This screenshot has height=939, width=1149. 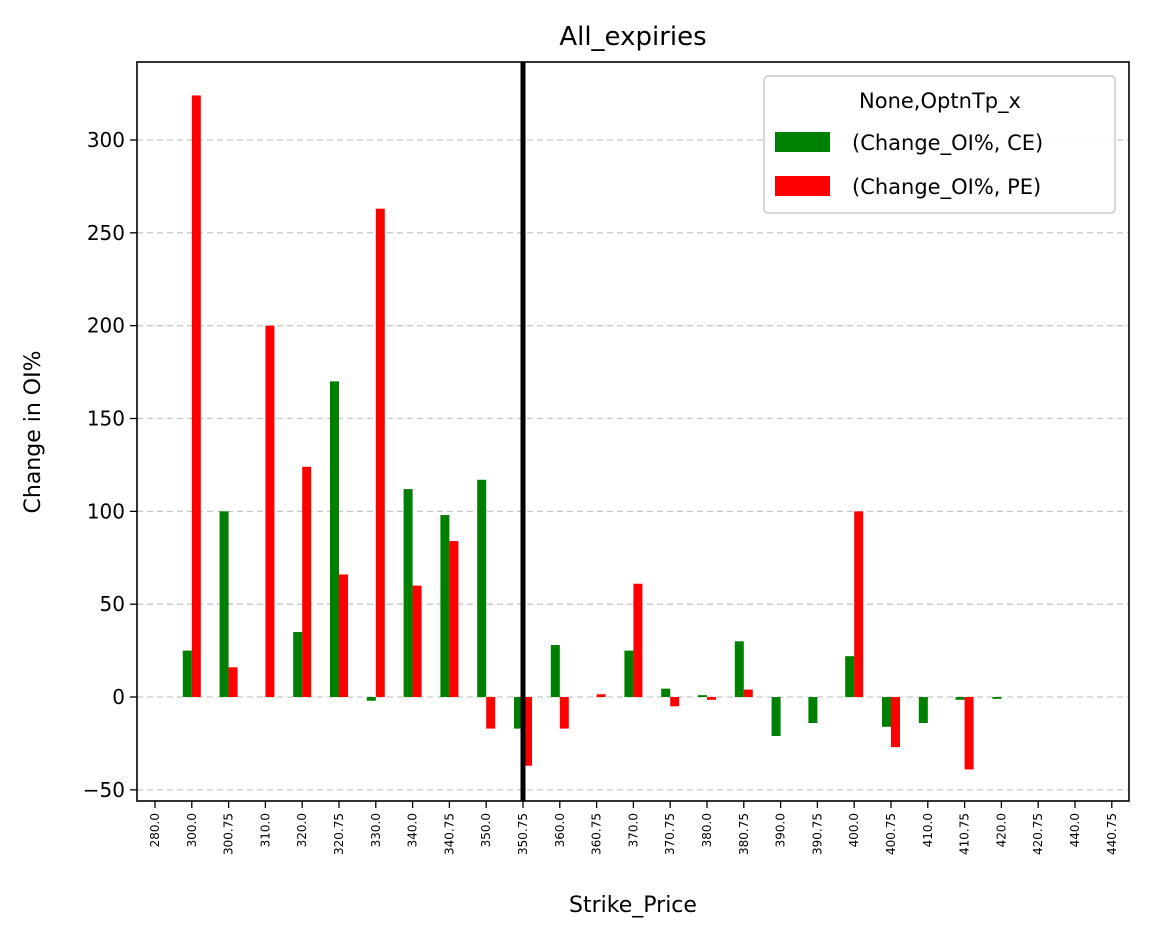 I want to click on x-tick-label: 380.75, so click(x=744, y=834).